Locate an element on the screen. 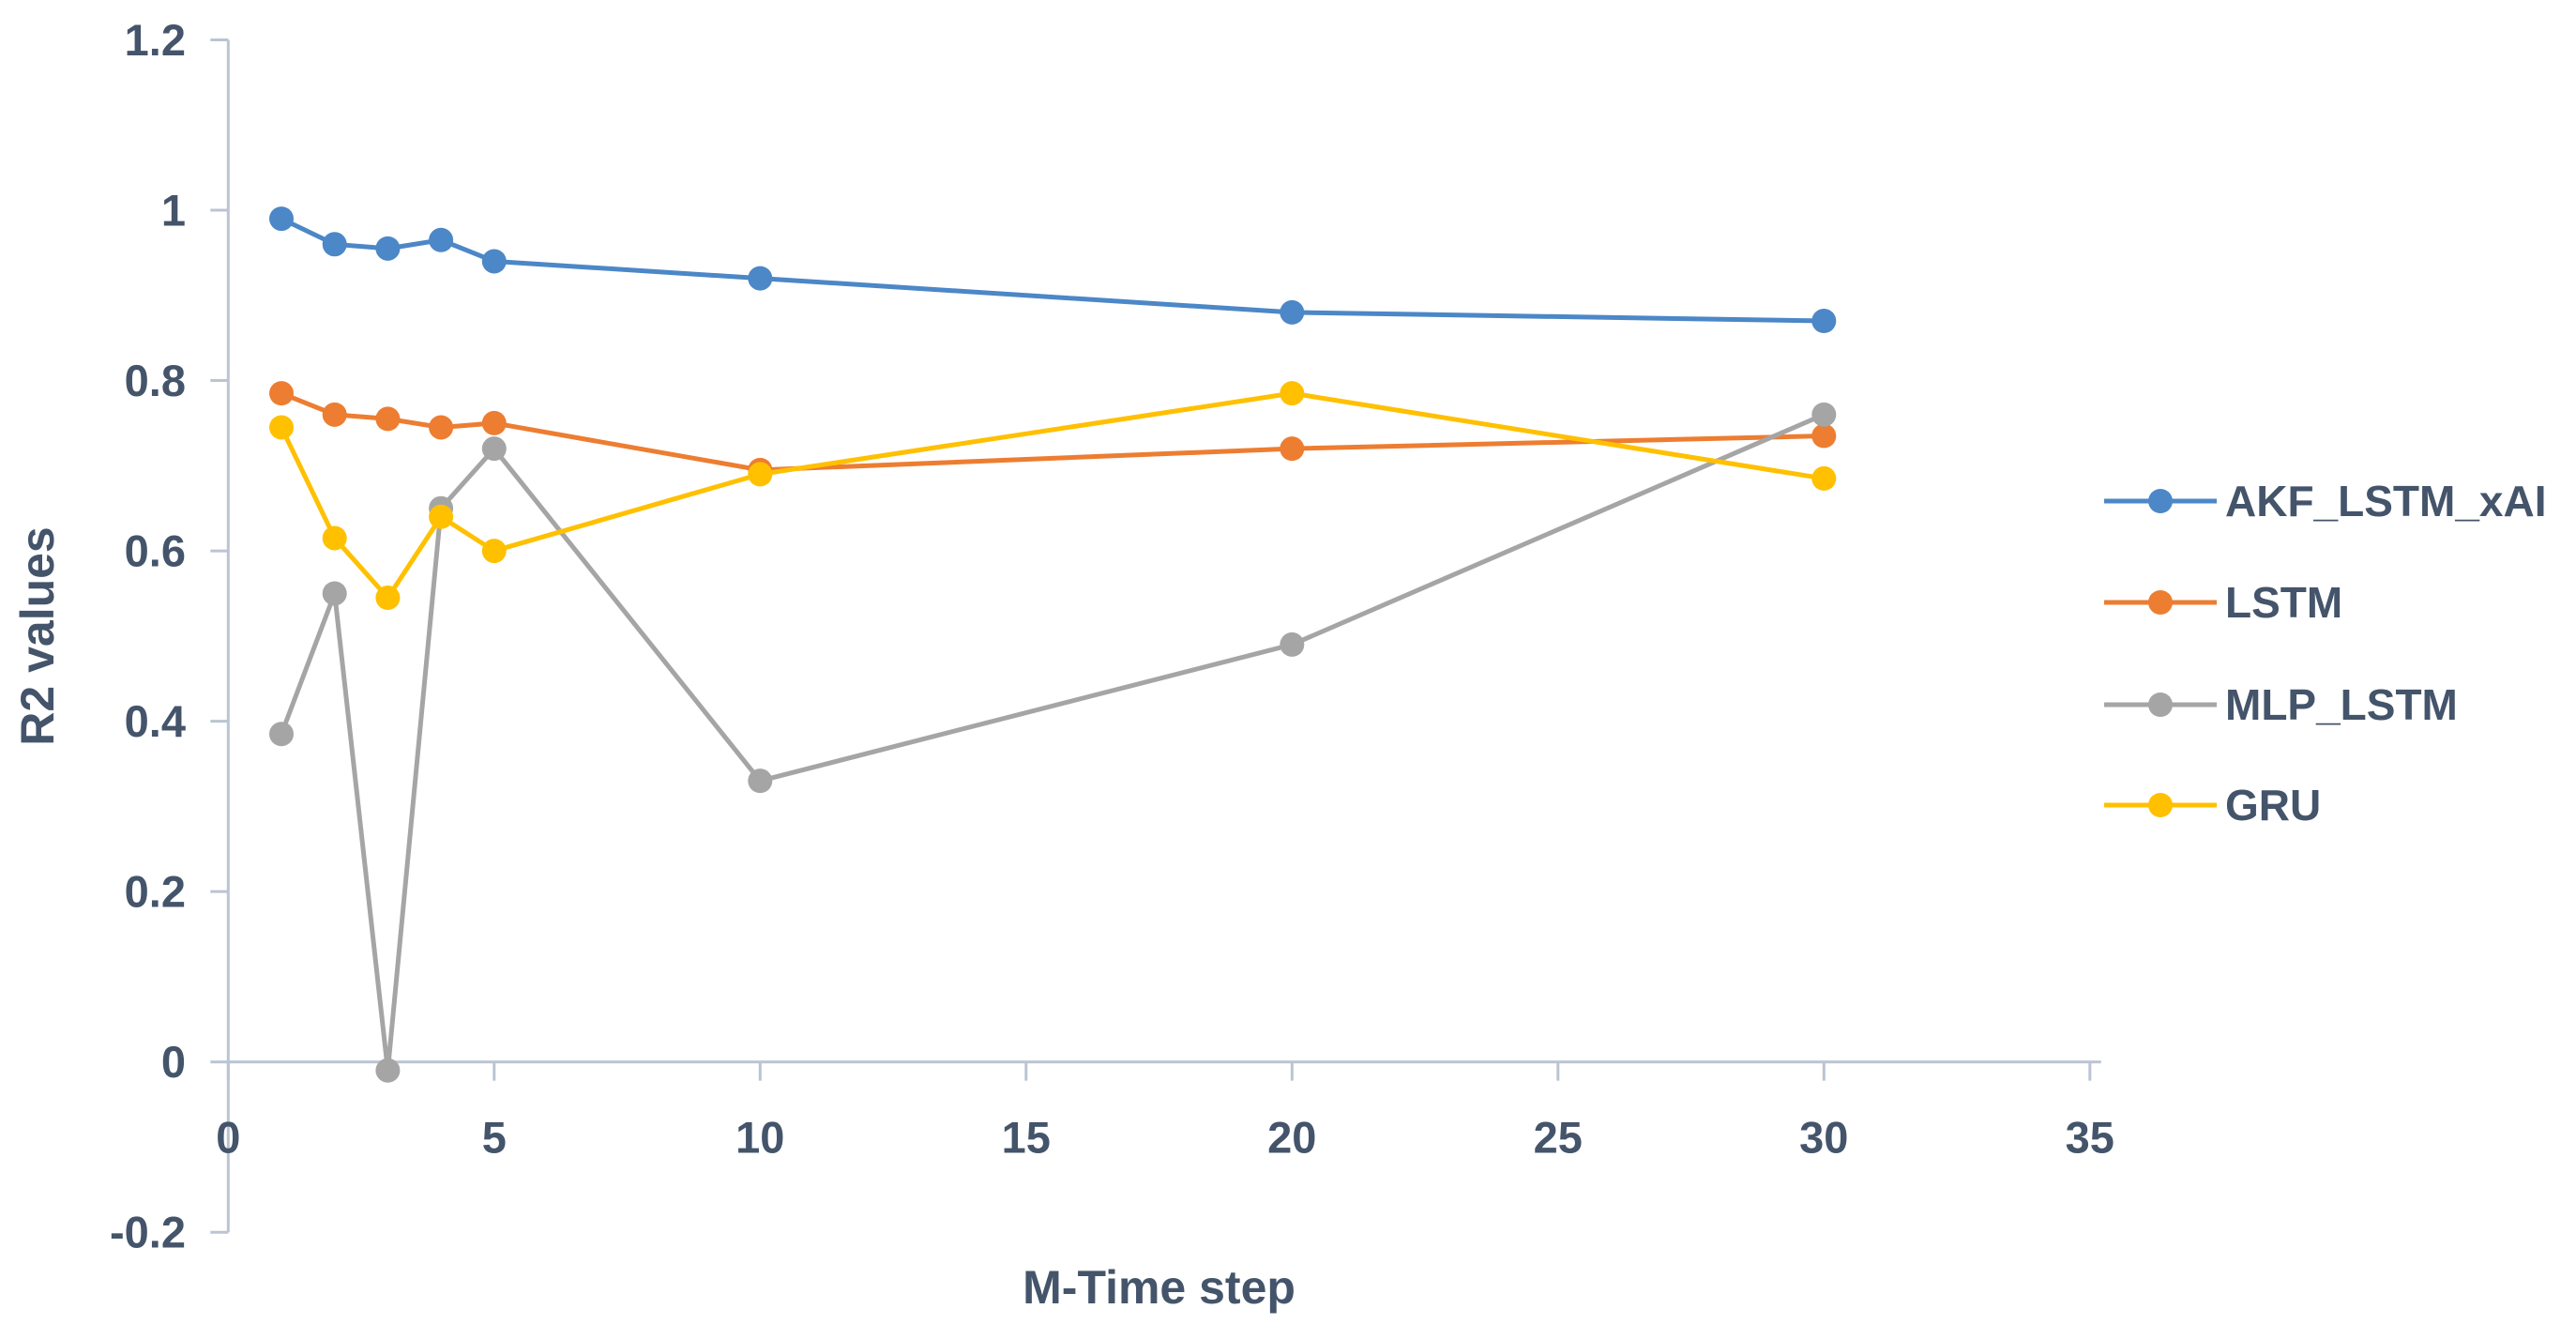 This screenshot has width=2576, height=1324. legend: AKF_LSTM_xAI LSTM MLP_LSTM GRU is located at coordinates (2325, 653).